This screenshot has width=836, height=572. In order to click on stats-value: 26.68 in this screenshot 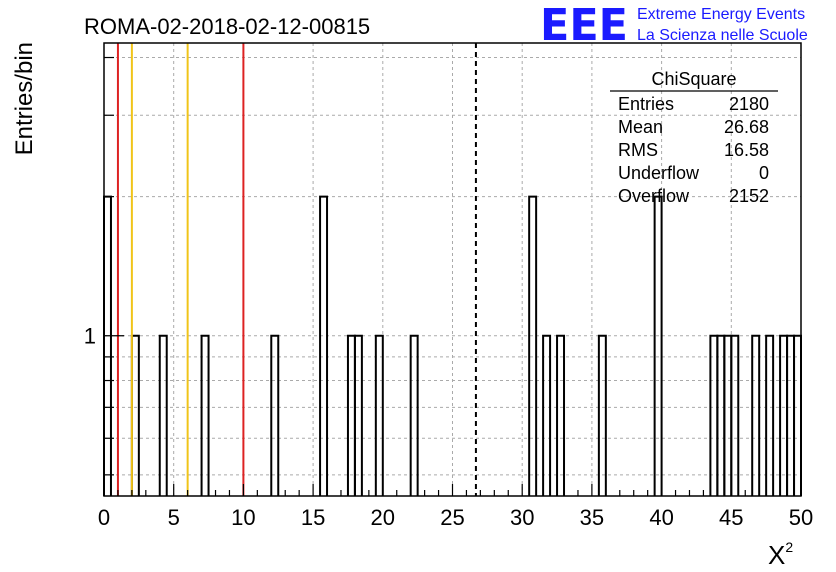, I will do `click(746, 127)`.